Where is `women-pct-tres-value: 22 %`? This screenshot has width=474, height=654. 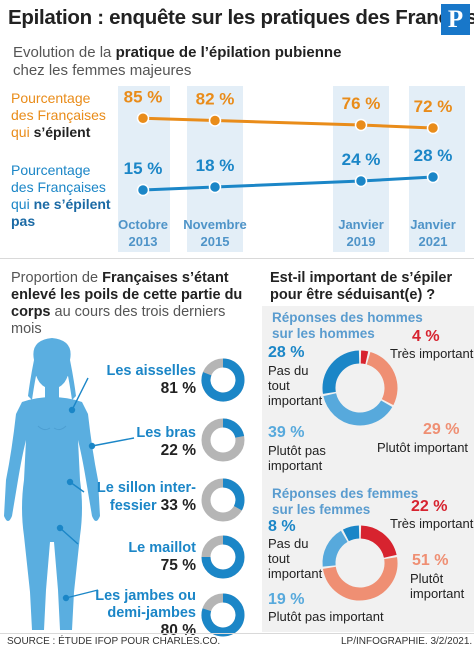 women-pct-tres-value: 22 % is located at coordinates (429, 506).